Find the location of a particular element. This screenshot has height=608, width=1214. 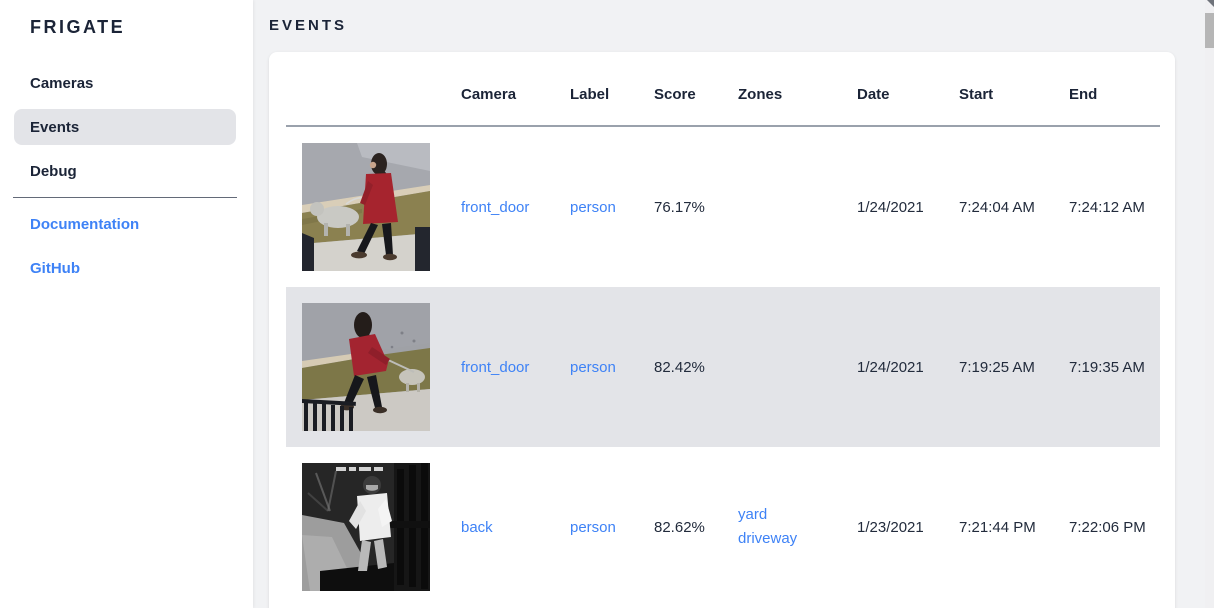

sidebar-divider is located at coordinates (125, 197).